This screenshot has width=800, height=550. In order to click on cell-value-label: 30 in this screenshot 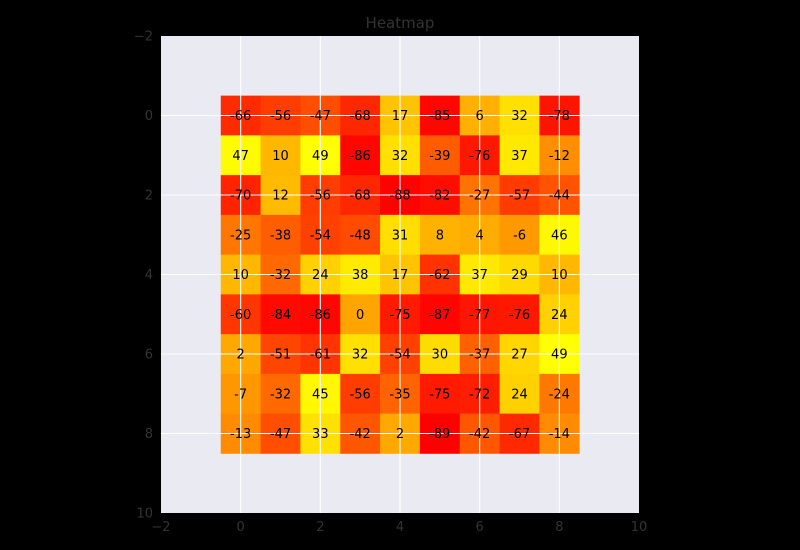, I will do `click(440, 355)`.